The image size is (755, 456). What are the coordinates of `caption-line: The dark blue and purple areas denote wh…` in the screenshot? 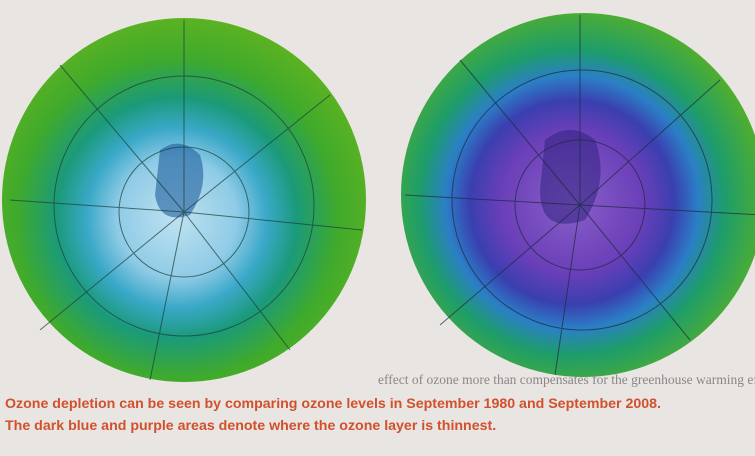 It's located at (251, 426).